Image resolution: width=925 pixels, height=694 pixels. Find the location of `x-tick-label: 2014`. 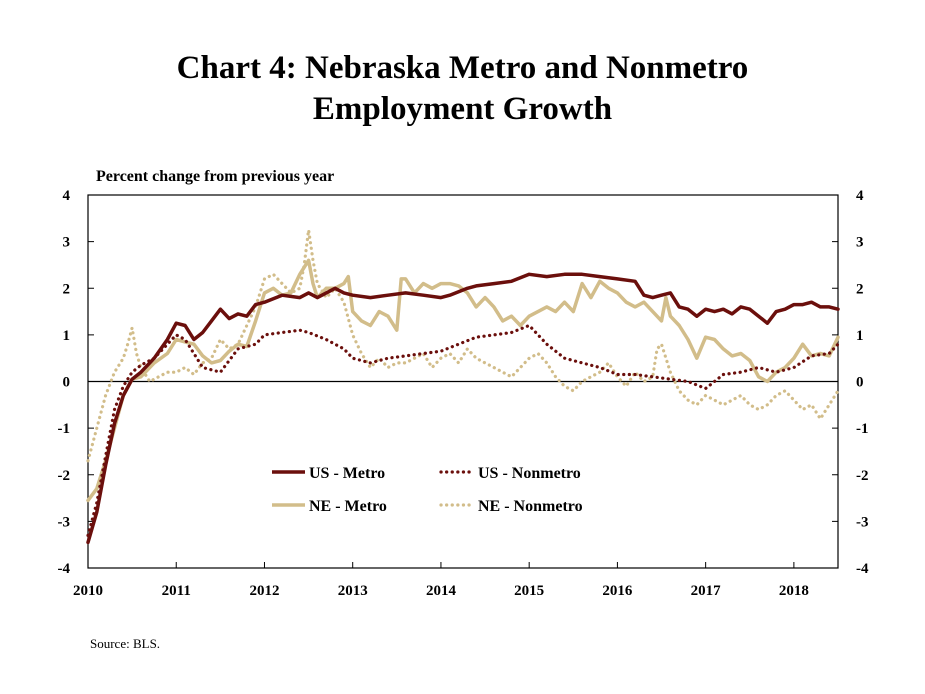

x-tick-label: 2014 is located at coordinates (441, 591).